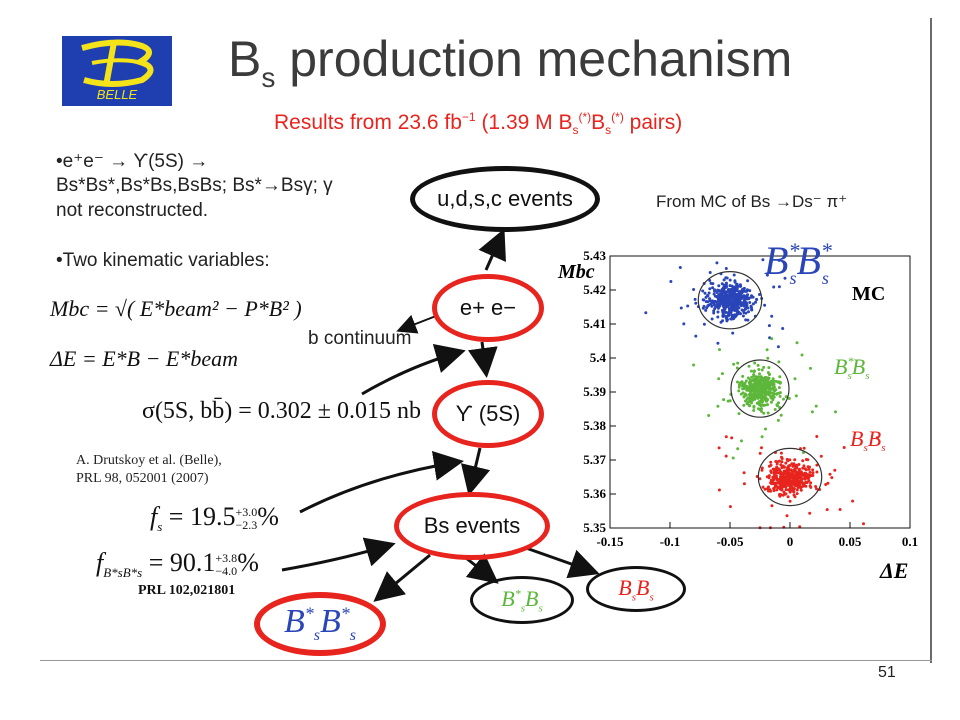  I want to click on bsstar-bsstar-node: B*sB*s, so click(320, 624).